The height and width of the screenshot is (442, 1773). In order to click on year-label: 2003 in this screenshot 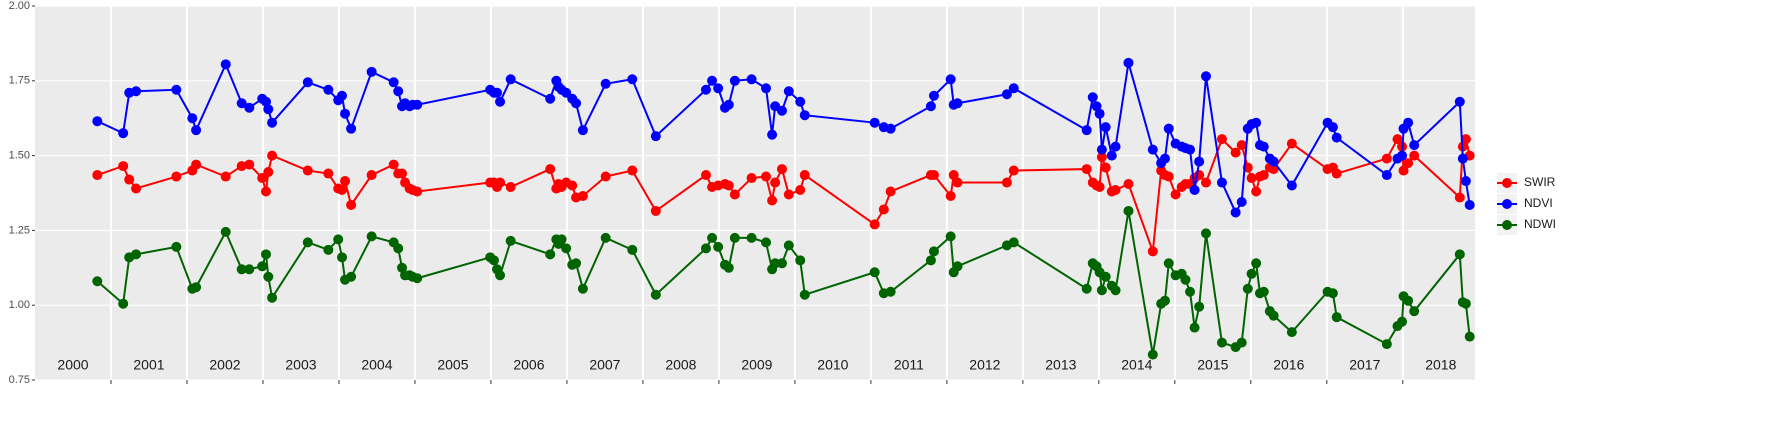, I will do `click(300, 365)`.